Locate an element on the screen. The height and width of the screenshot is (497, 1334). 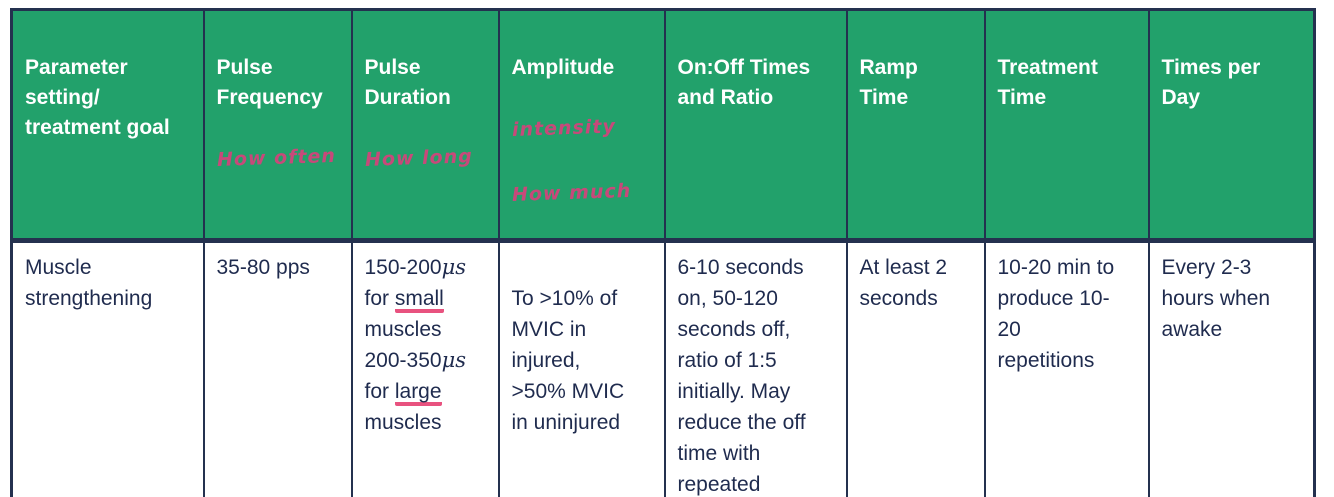
header-onoff-times-ratio: On:Off Times and Ratio is located at coordinates (755, 125).